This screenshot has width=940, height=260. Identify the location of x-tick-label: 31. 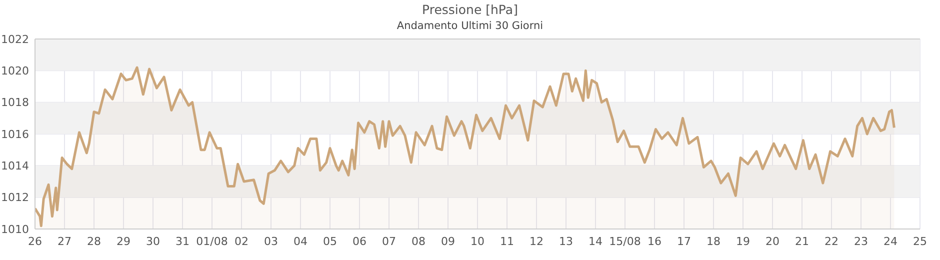
(183, 241).